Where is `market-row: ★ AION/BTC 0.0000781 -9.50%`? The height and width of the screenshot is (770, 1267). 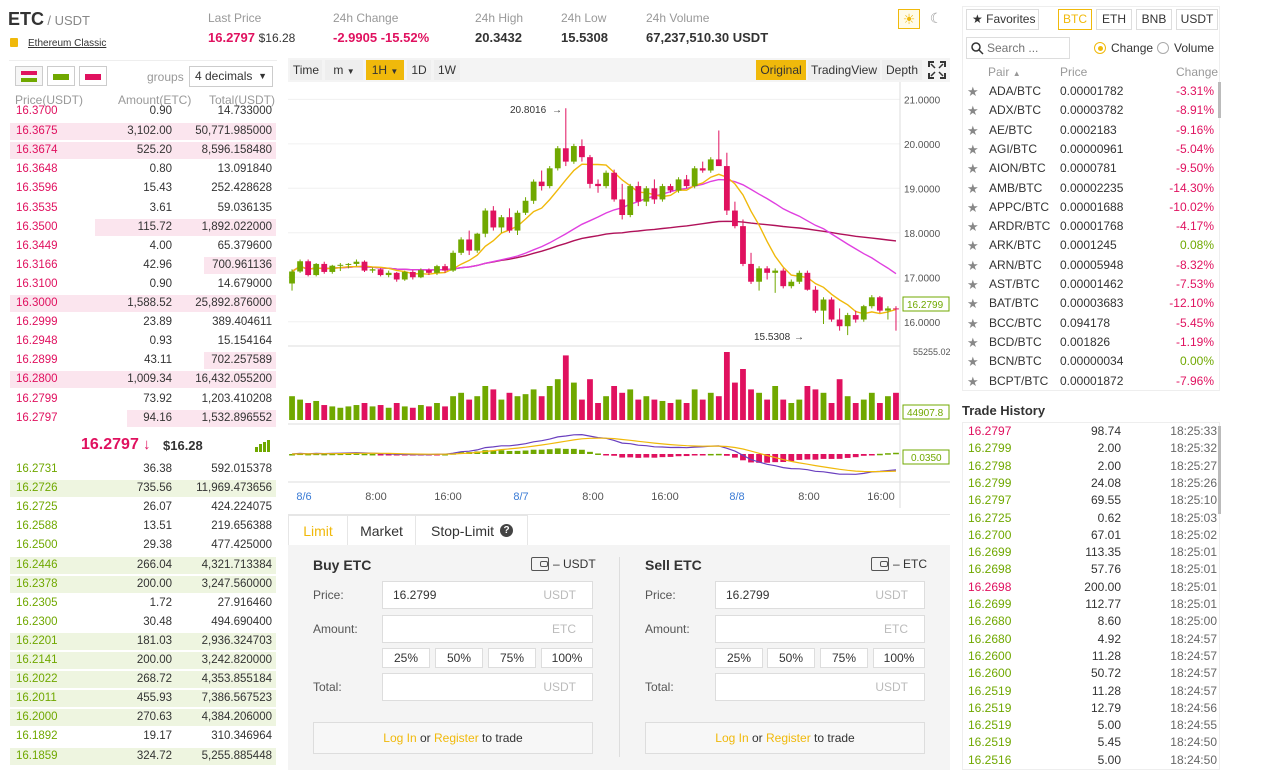 market-row: ★ AION/BTC 0.0000781 -9.50% is located at coordinates (1091, 168).